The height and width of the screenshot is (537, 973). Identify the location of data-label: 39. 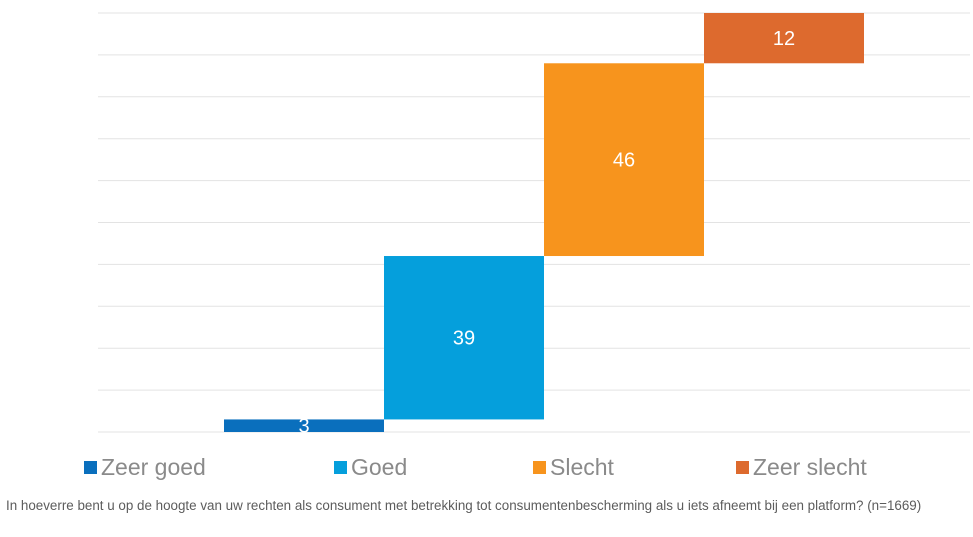
(464, 339).